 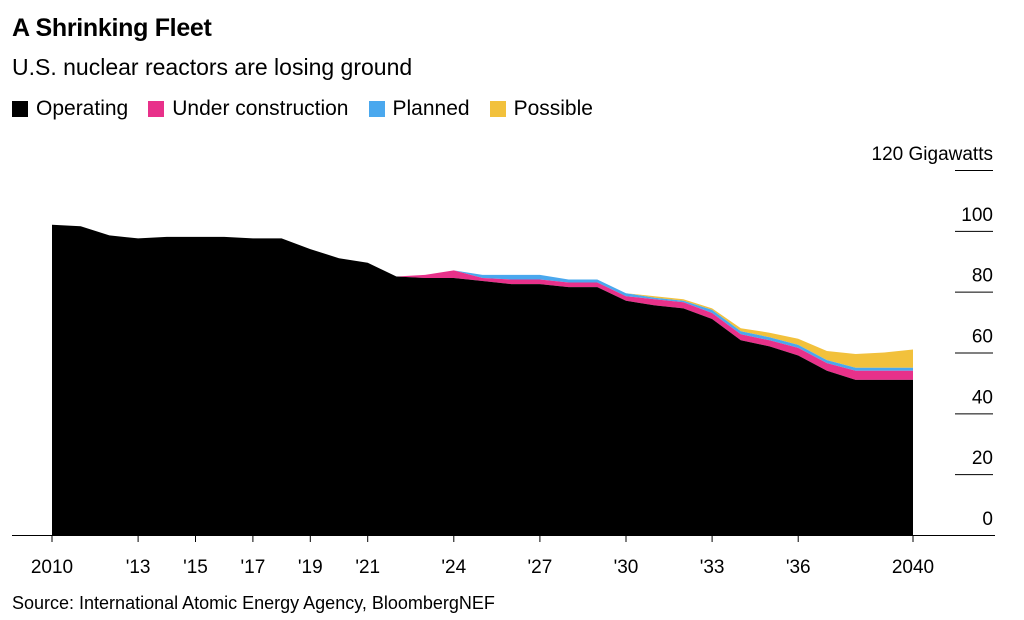 What do you see at coordinates (977, 215) in the screenshot?
I see `y-tick-label: 100` at bounding box center [977, 215].